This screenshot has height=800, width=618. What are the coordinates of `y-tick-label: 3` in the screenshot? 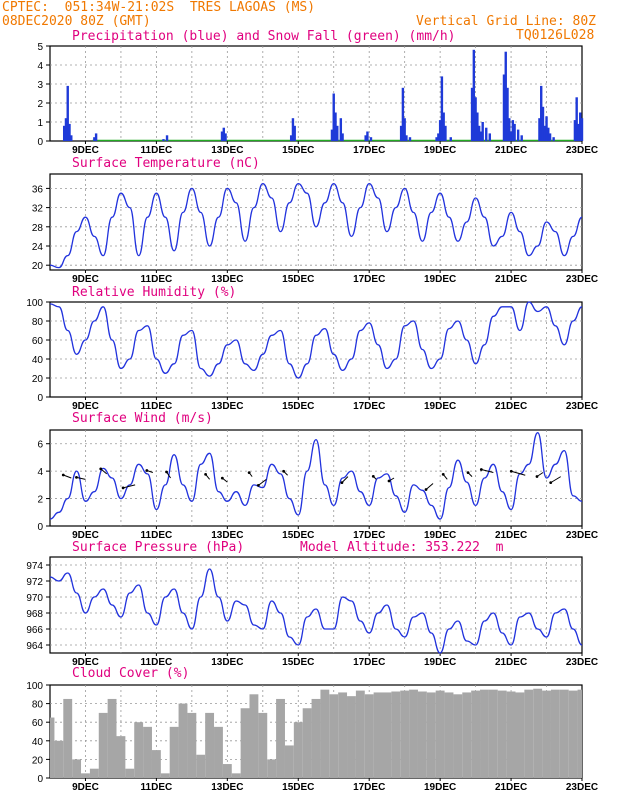 It's located at (40, 85).